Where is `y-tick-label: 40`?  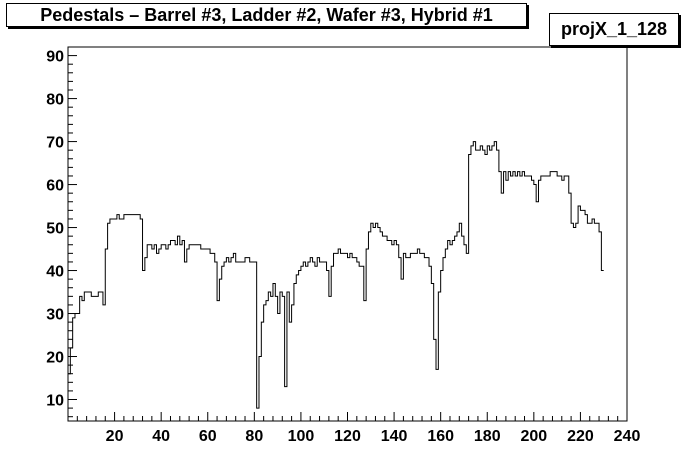
y-tick-label: 40 is located at coordinates (55, 272).